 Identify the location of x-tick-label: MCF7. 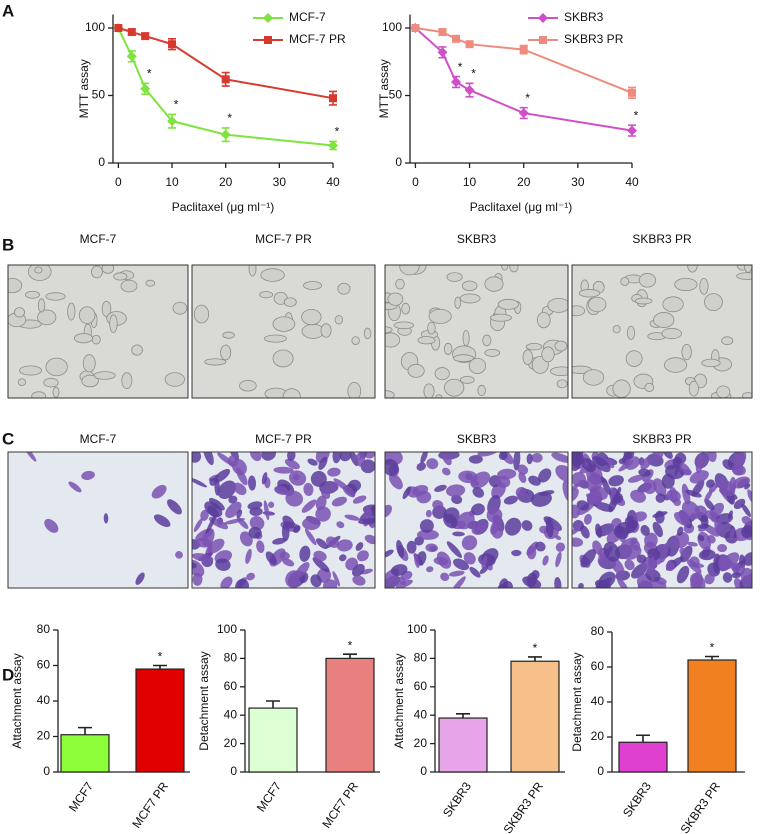
(81, 796).